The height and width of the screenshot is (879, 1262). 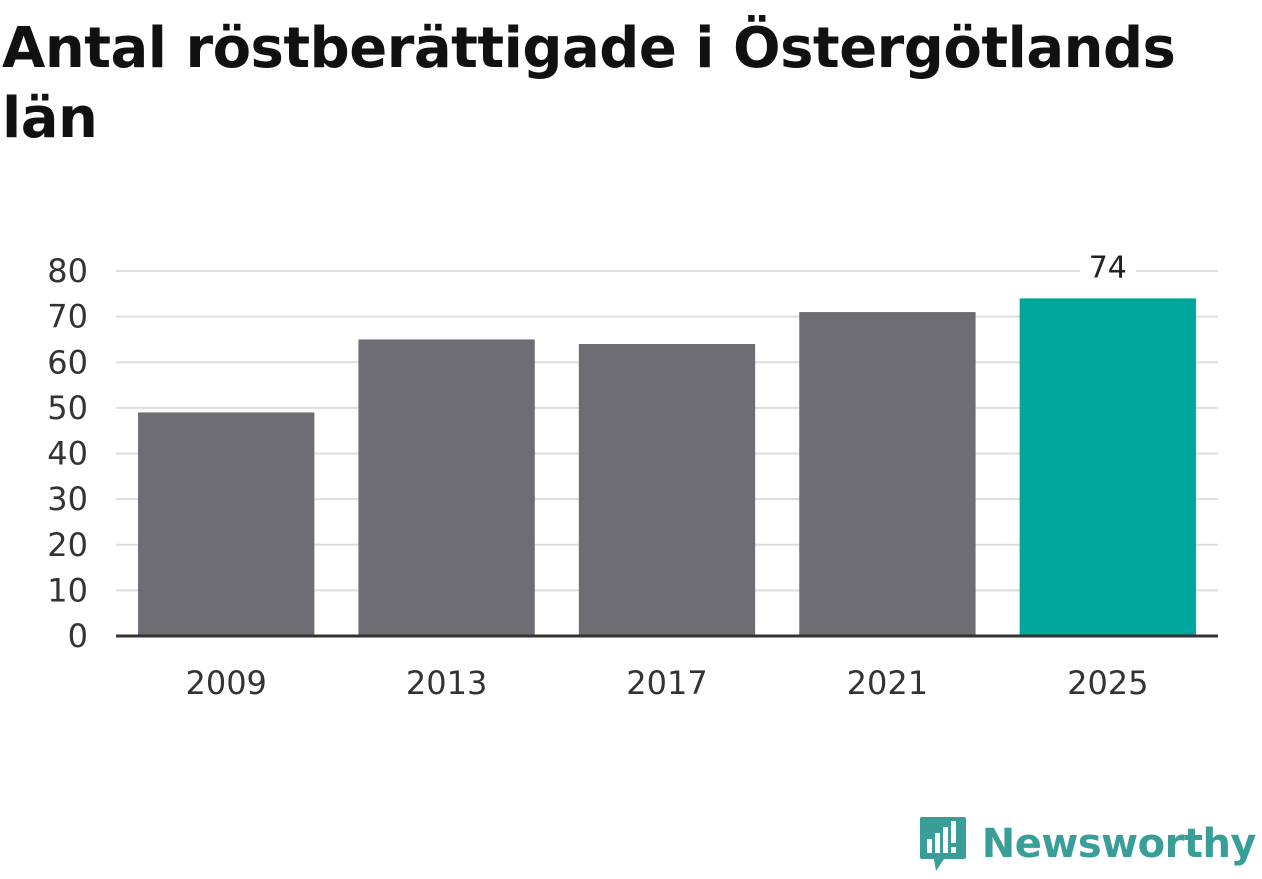 What do you see at coordinates (225, 683) in the screenshot?
I see `x-tick-label: 2009` at bounding box center [225, 683].